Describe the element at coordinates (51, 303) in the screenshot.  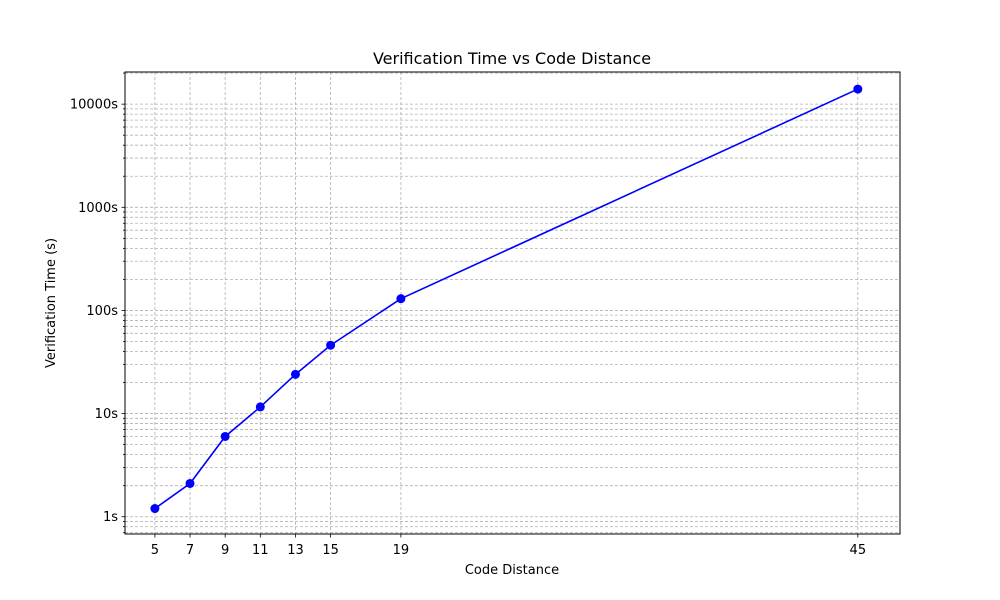
I see `y-axis-label: Verification Time (s)` at that location.